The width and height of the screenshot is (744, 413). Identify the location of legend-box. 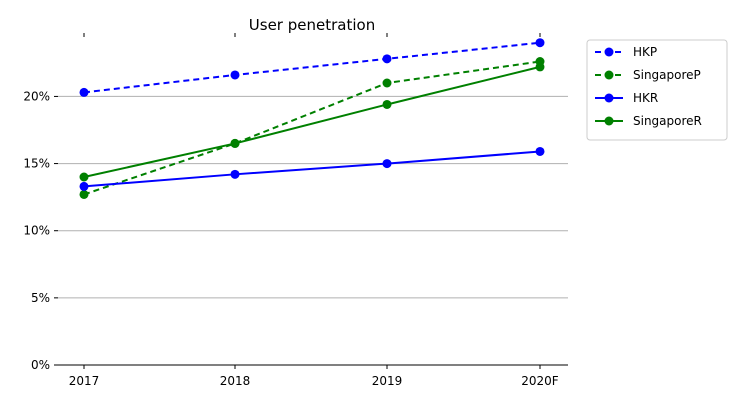
(657, 90).